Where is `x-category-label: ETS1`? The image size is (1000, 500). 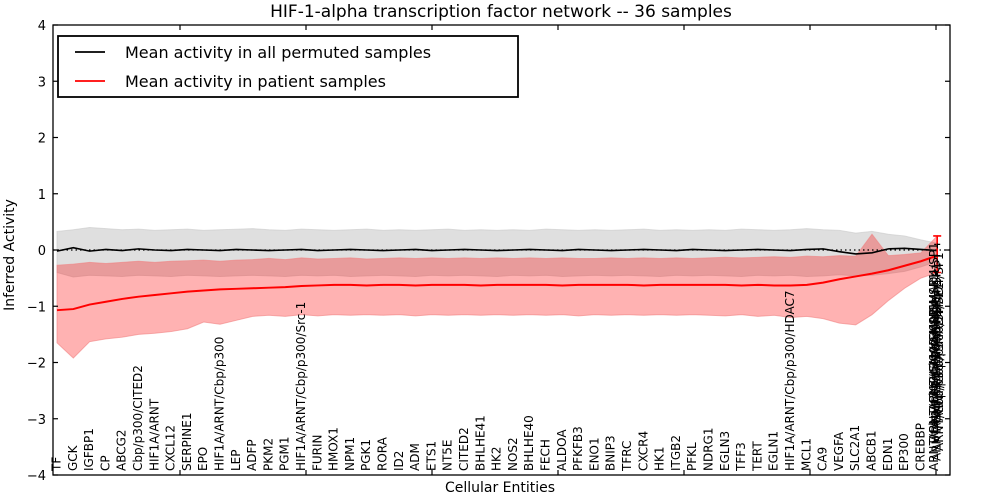 x-category-label: ETS1 is located at coordinates (431, 456).